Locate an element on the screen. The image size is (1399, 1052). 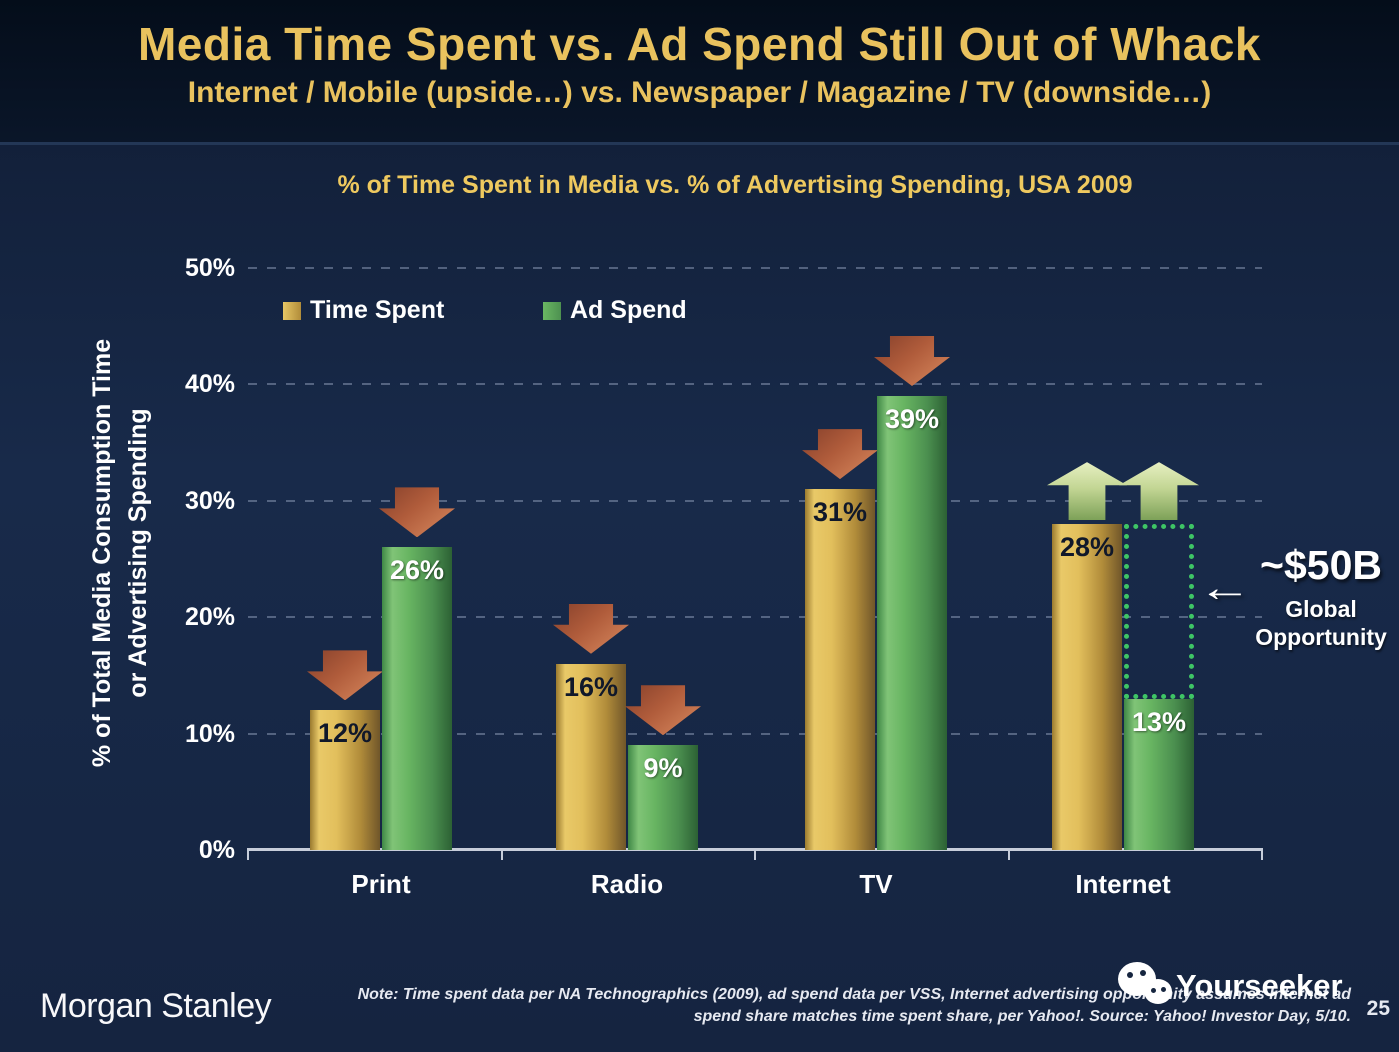
bar-print-time-spent: 12% is located at coordinates (345, 780).